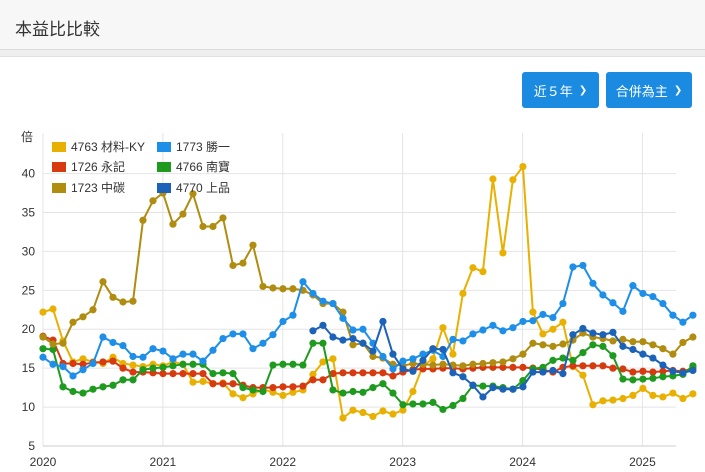  What do you see at coordinates (29, 290) in the screenshot?
I see `y-tick-label: 25` at bounding box center [29, 290].